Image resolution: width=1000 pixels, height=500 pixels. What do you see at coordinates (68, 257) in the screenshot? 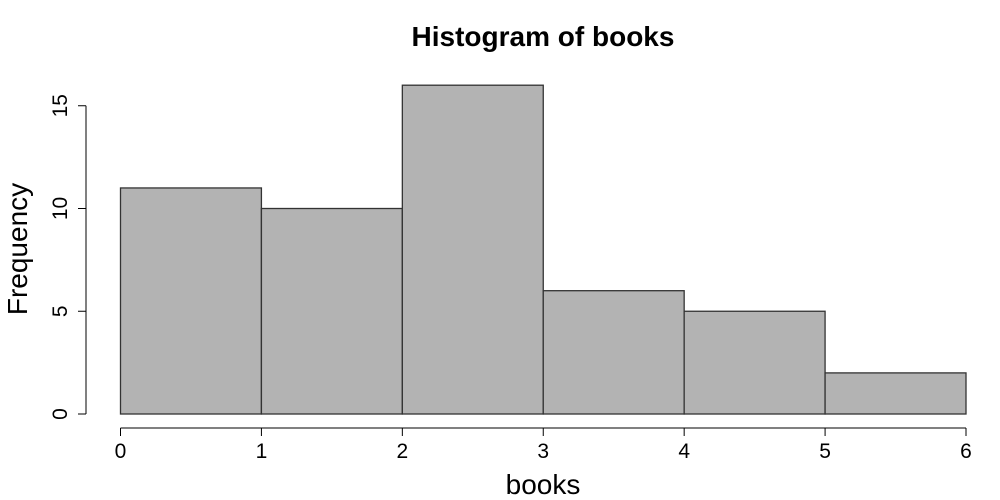
I see `y-axis: 0 5 10 15` at bounding box center [68, 257].